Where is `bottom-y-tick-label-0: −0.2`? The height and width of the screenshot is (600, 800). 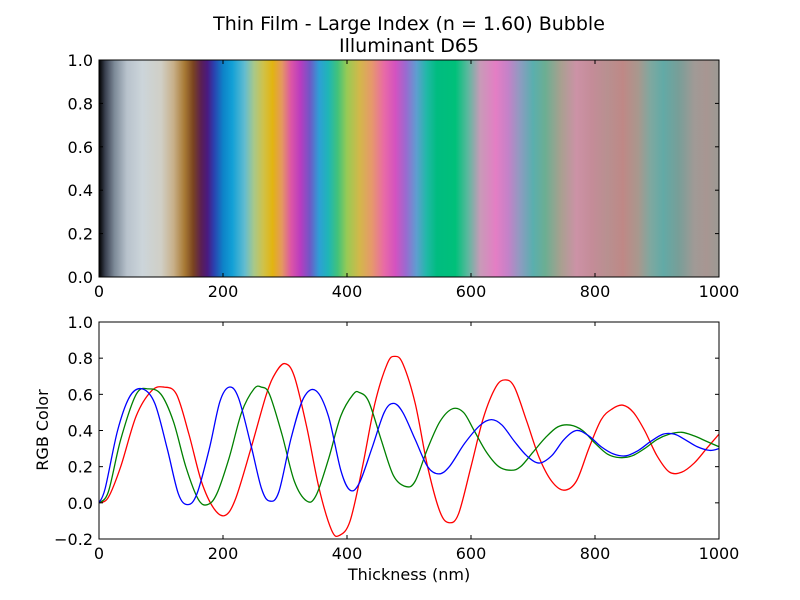 bottom-y-tick-label-0: −0.2 is located at coordinates (73, 539).